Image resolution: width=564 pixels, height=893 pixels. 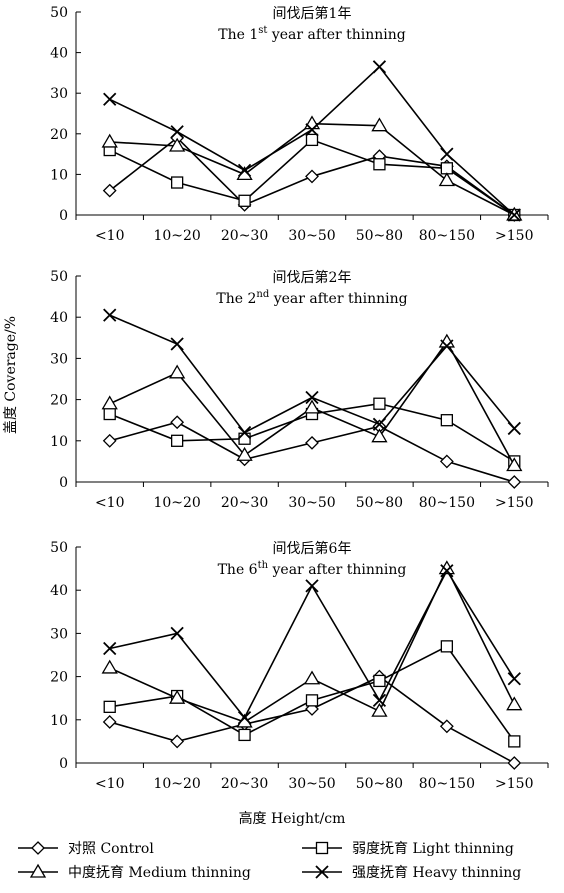 What do you see at coordinates (111, 849) in the screenshot?
I see `legend-label: 对照 Control` at bounding box center [111, 849].